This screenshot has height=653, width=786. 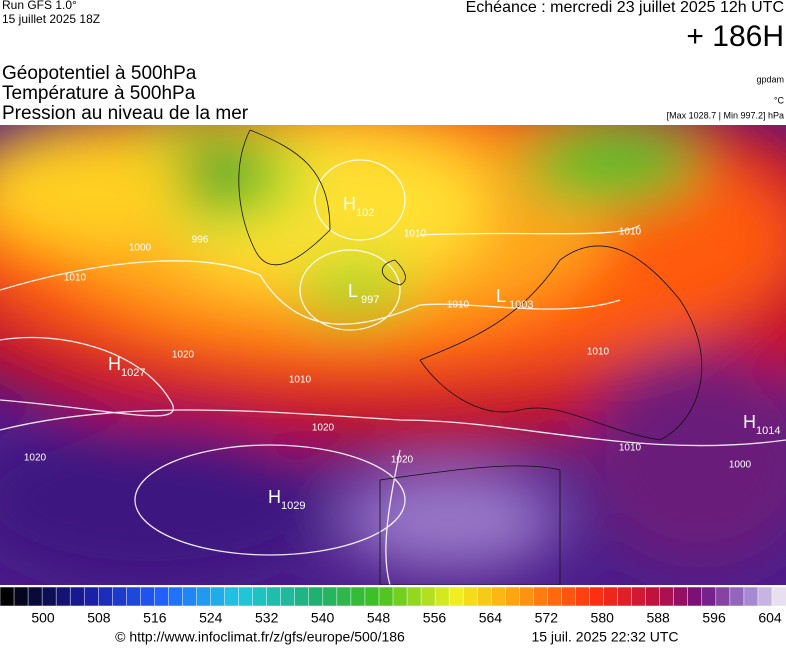 What do you see at coordinates (658, 618) in the screenshot?
I see `colorbar-tick-label: 588` at bounding box center [658, 618].